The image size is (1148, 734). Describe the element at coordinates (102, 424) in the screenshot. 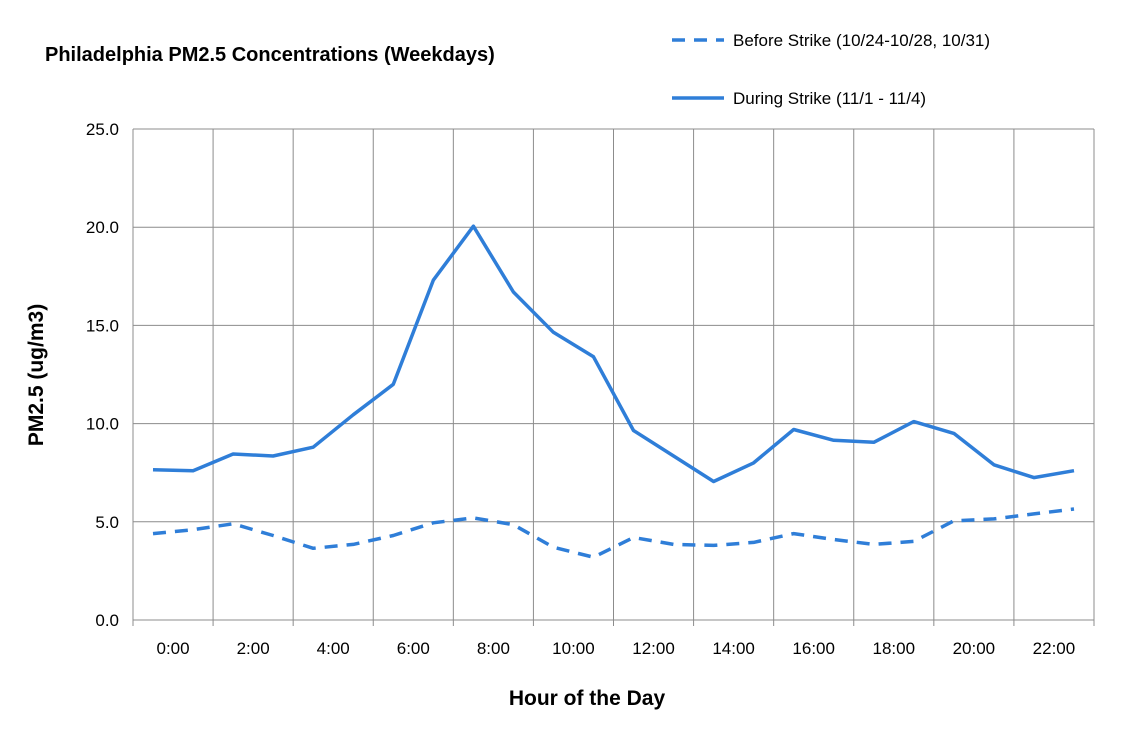

I see `y-tick-label: 10.0` at that location.